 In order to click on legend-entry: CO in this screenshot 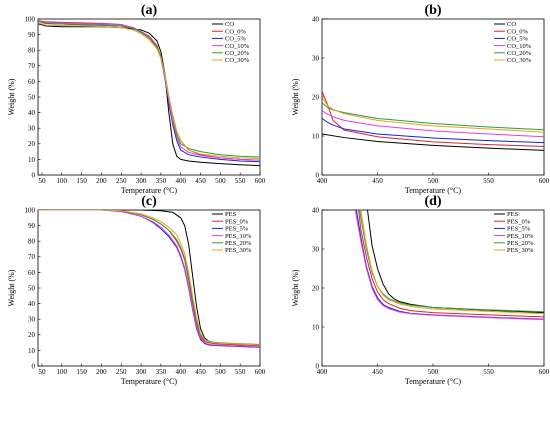, I will do `click(511, 24)`.